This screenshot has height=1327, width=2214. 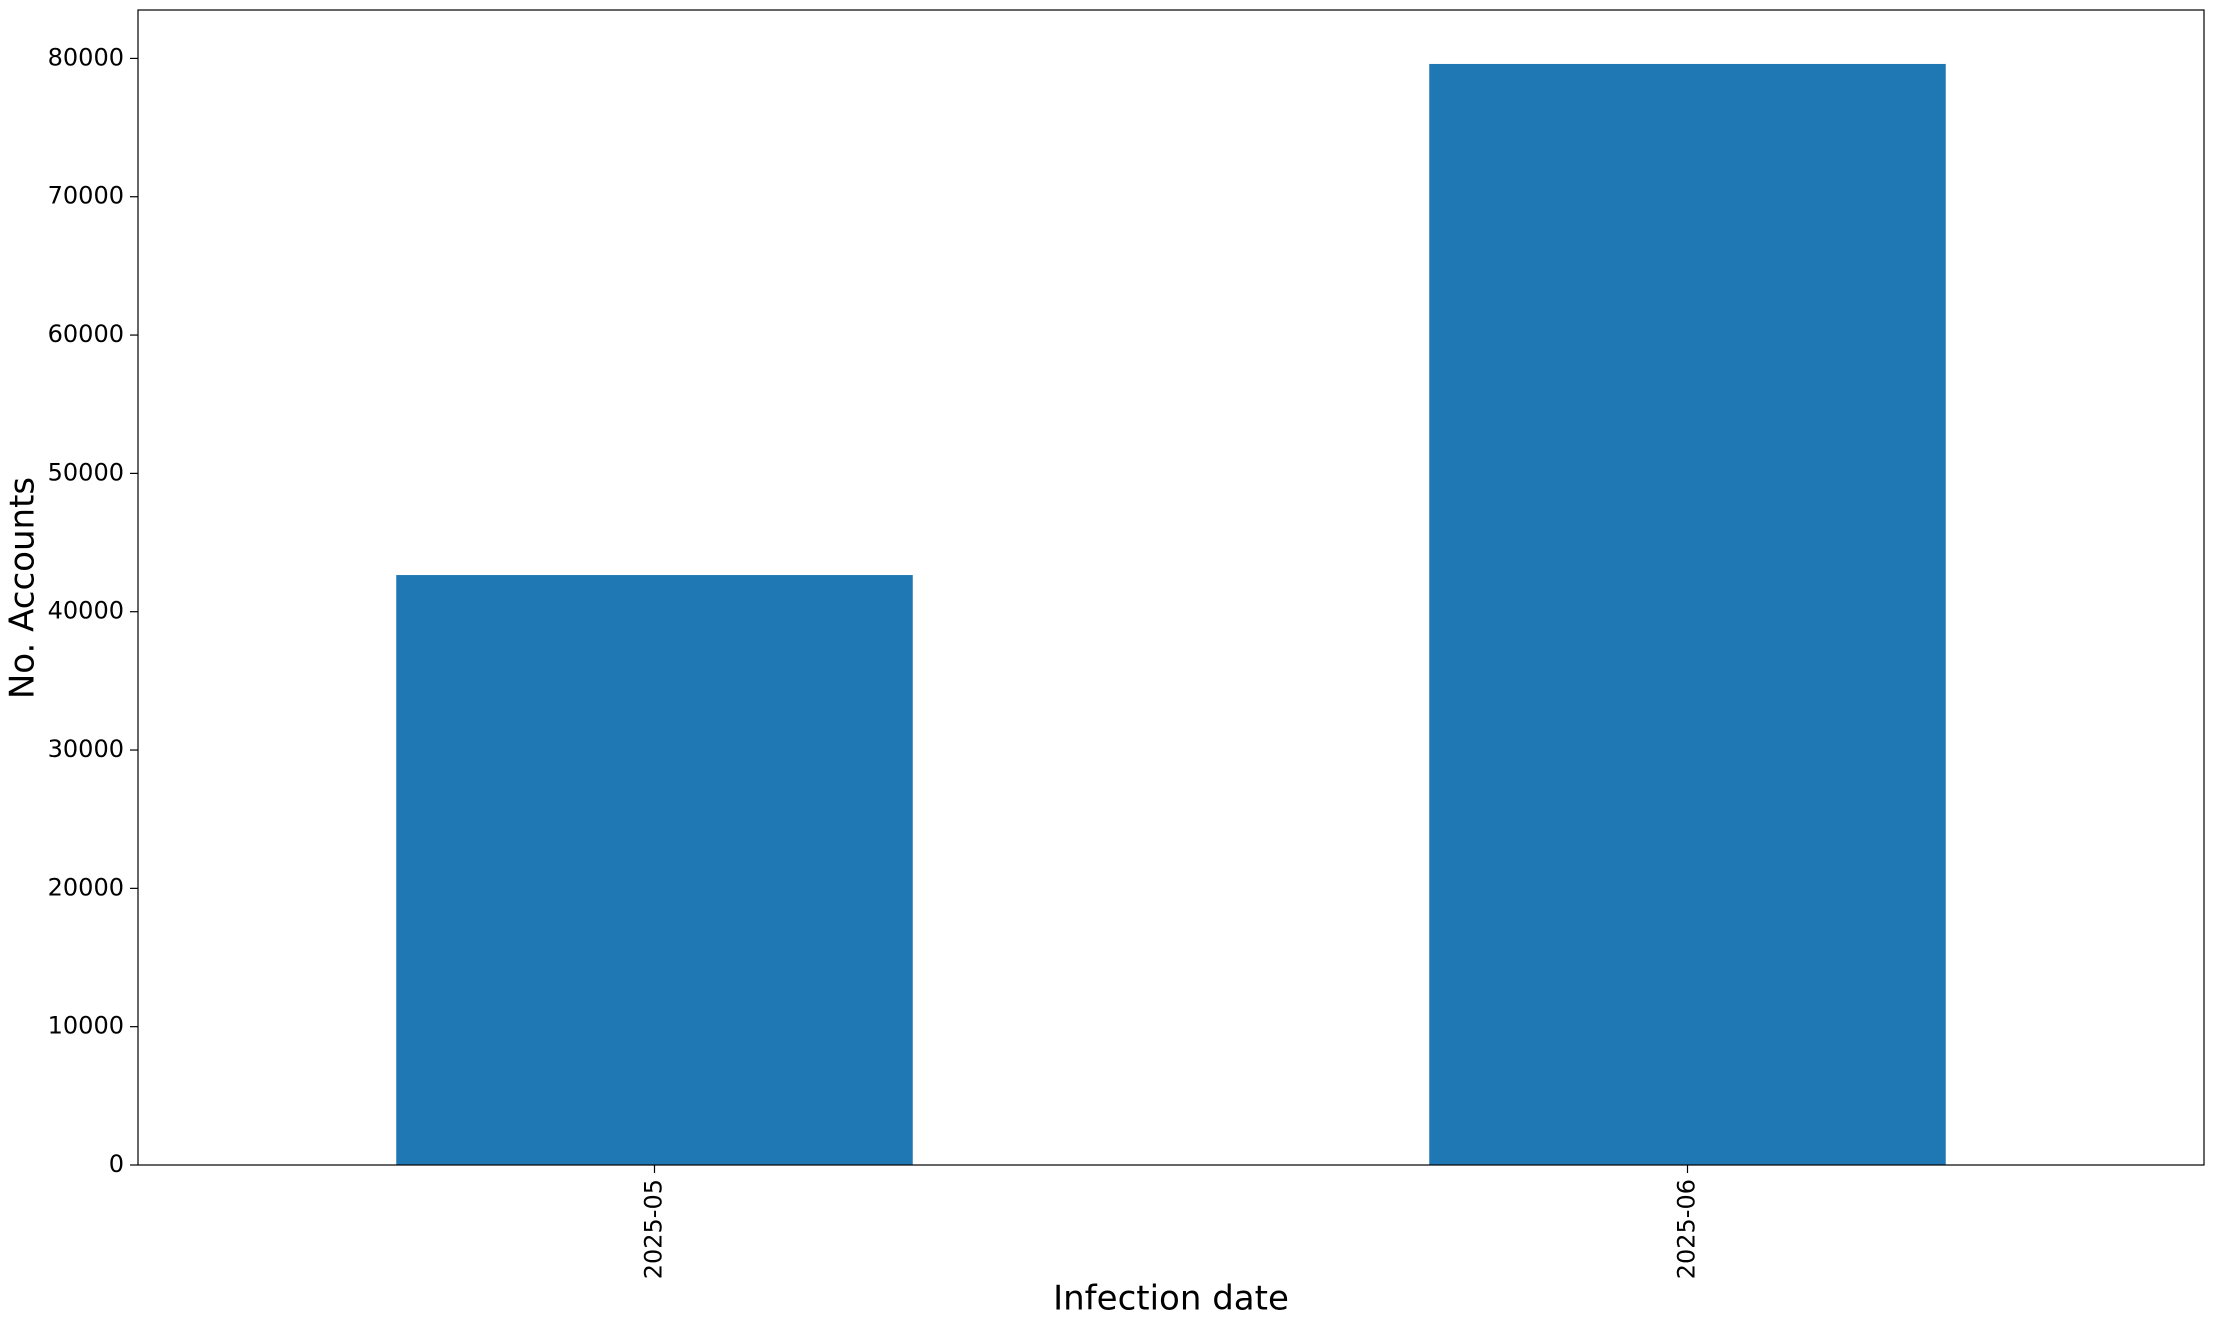 What do you see at coordinates (86, 334) in the screenshot?
I see `y-tick-label: 60000` at bounding box center [86, 334].